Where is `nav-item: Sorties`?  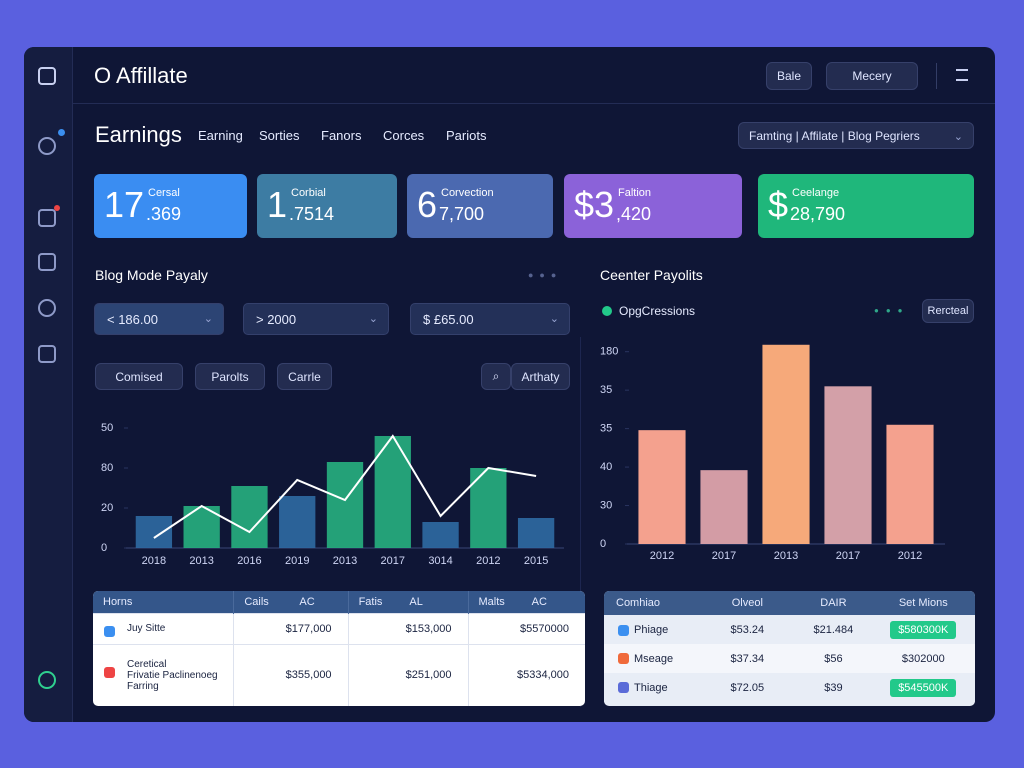
nav-item: Sorties is located at coordinates (279, 135).